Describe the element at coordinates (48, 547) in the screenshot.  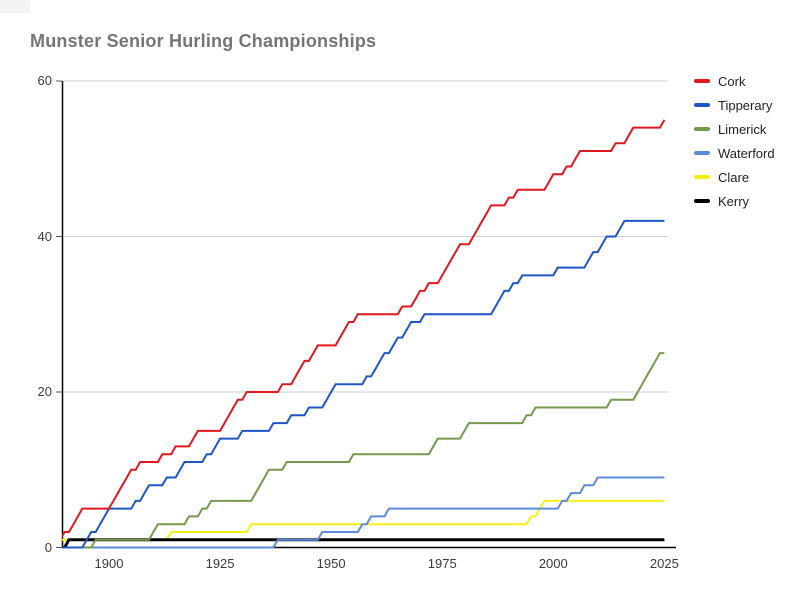
I see `y-axis-label-0: 0` at that location.